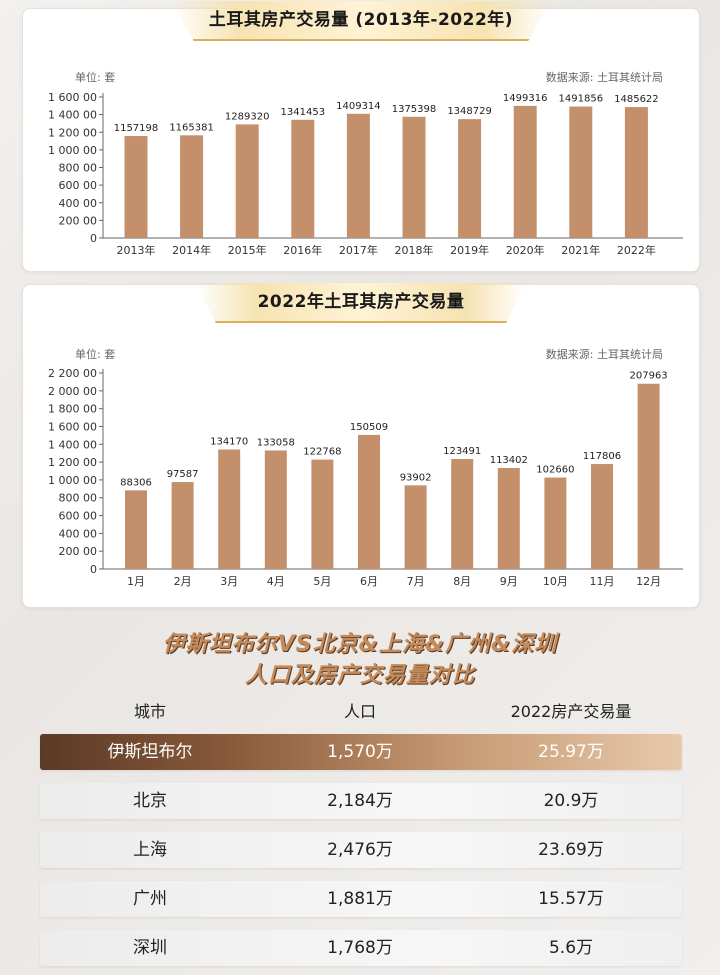  Describe the element at coordinates (149, 711) in the screenshot. I see `header-city: 城市` at that location.